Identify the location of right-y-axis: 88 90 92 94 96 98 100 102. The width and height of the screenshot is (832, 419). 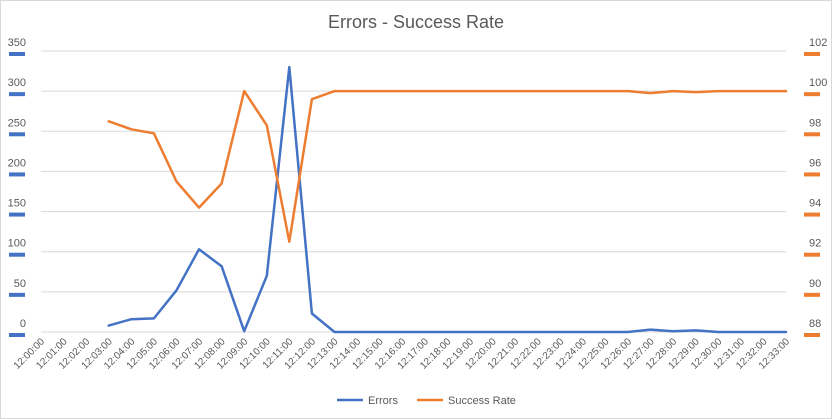
(815, 187).